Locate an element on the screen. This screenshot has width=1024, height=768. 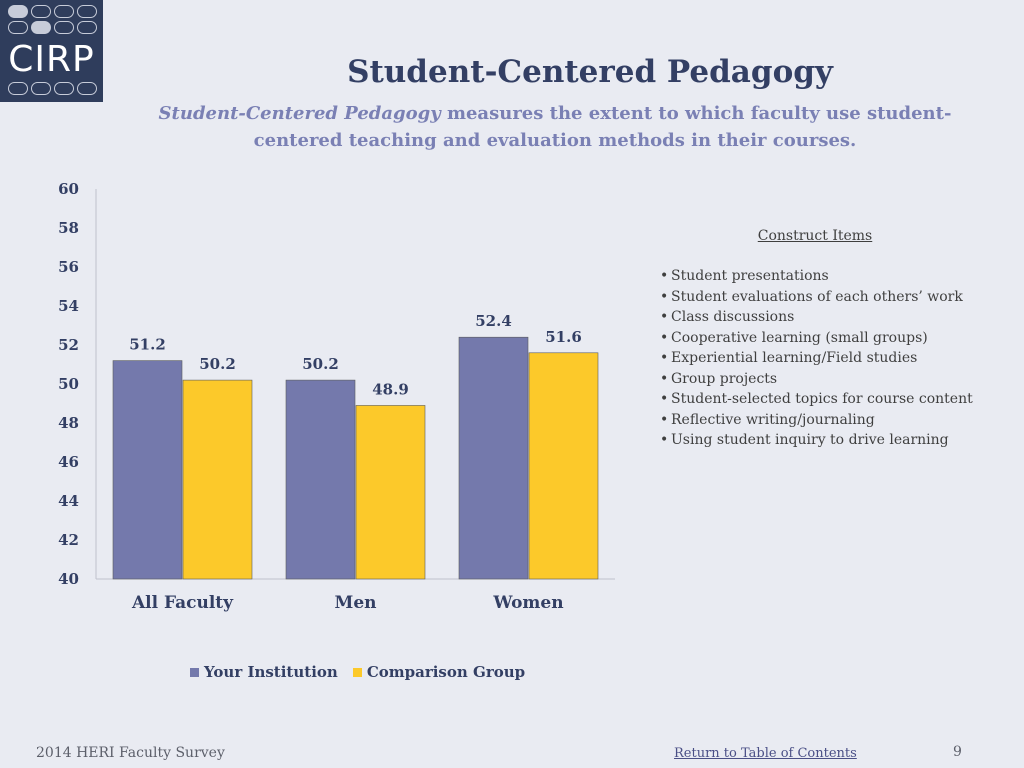
construct-item-label: Student evaluations of each others’ work is located at coordinates (817, 296).